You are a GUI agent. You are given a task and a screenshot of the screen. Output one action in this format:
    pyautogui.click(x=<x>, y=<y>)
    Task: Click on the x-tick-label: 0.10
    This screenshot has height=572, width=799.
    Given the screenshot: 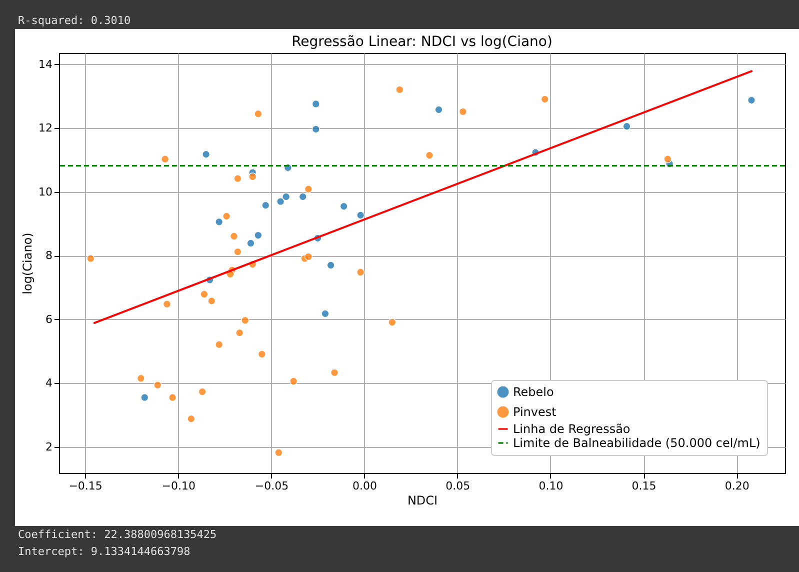 What is the action you would take?
    pyautogui.click(x=551, y=486)
    